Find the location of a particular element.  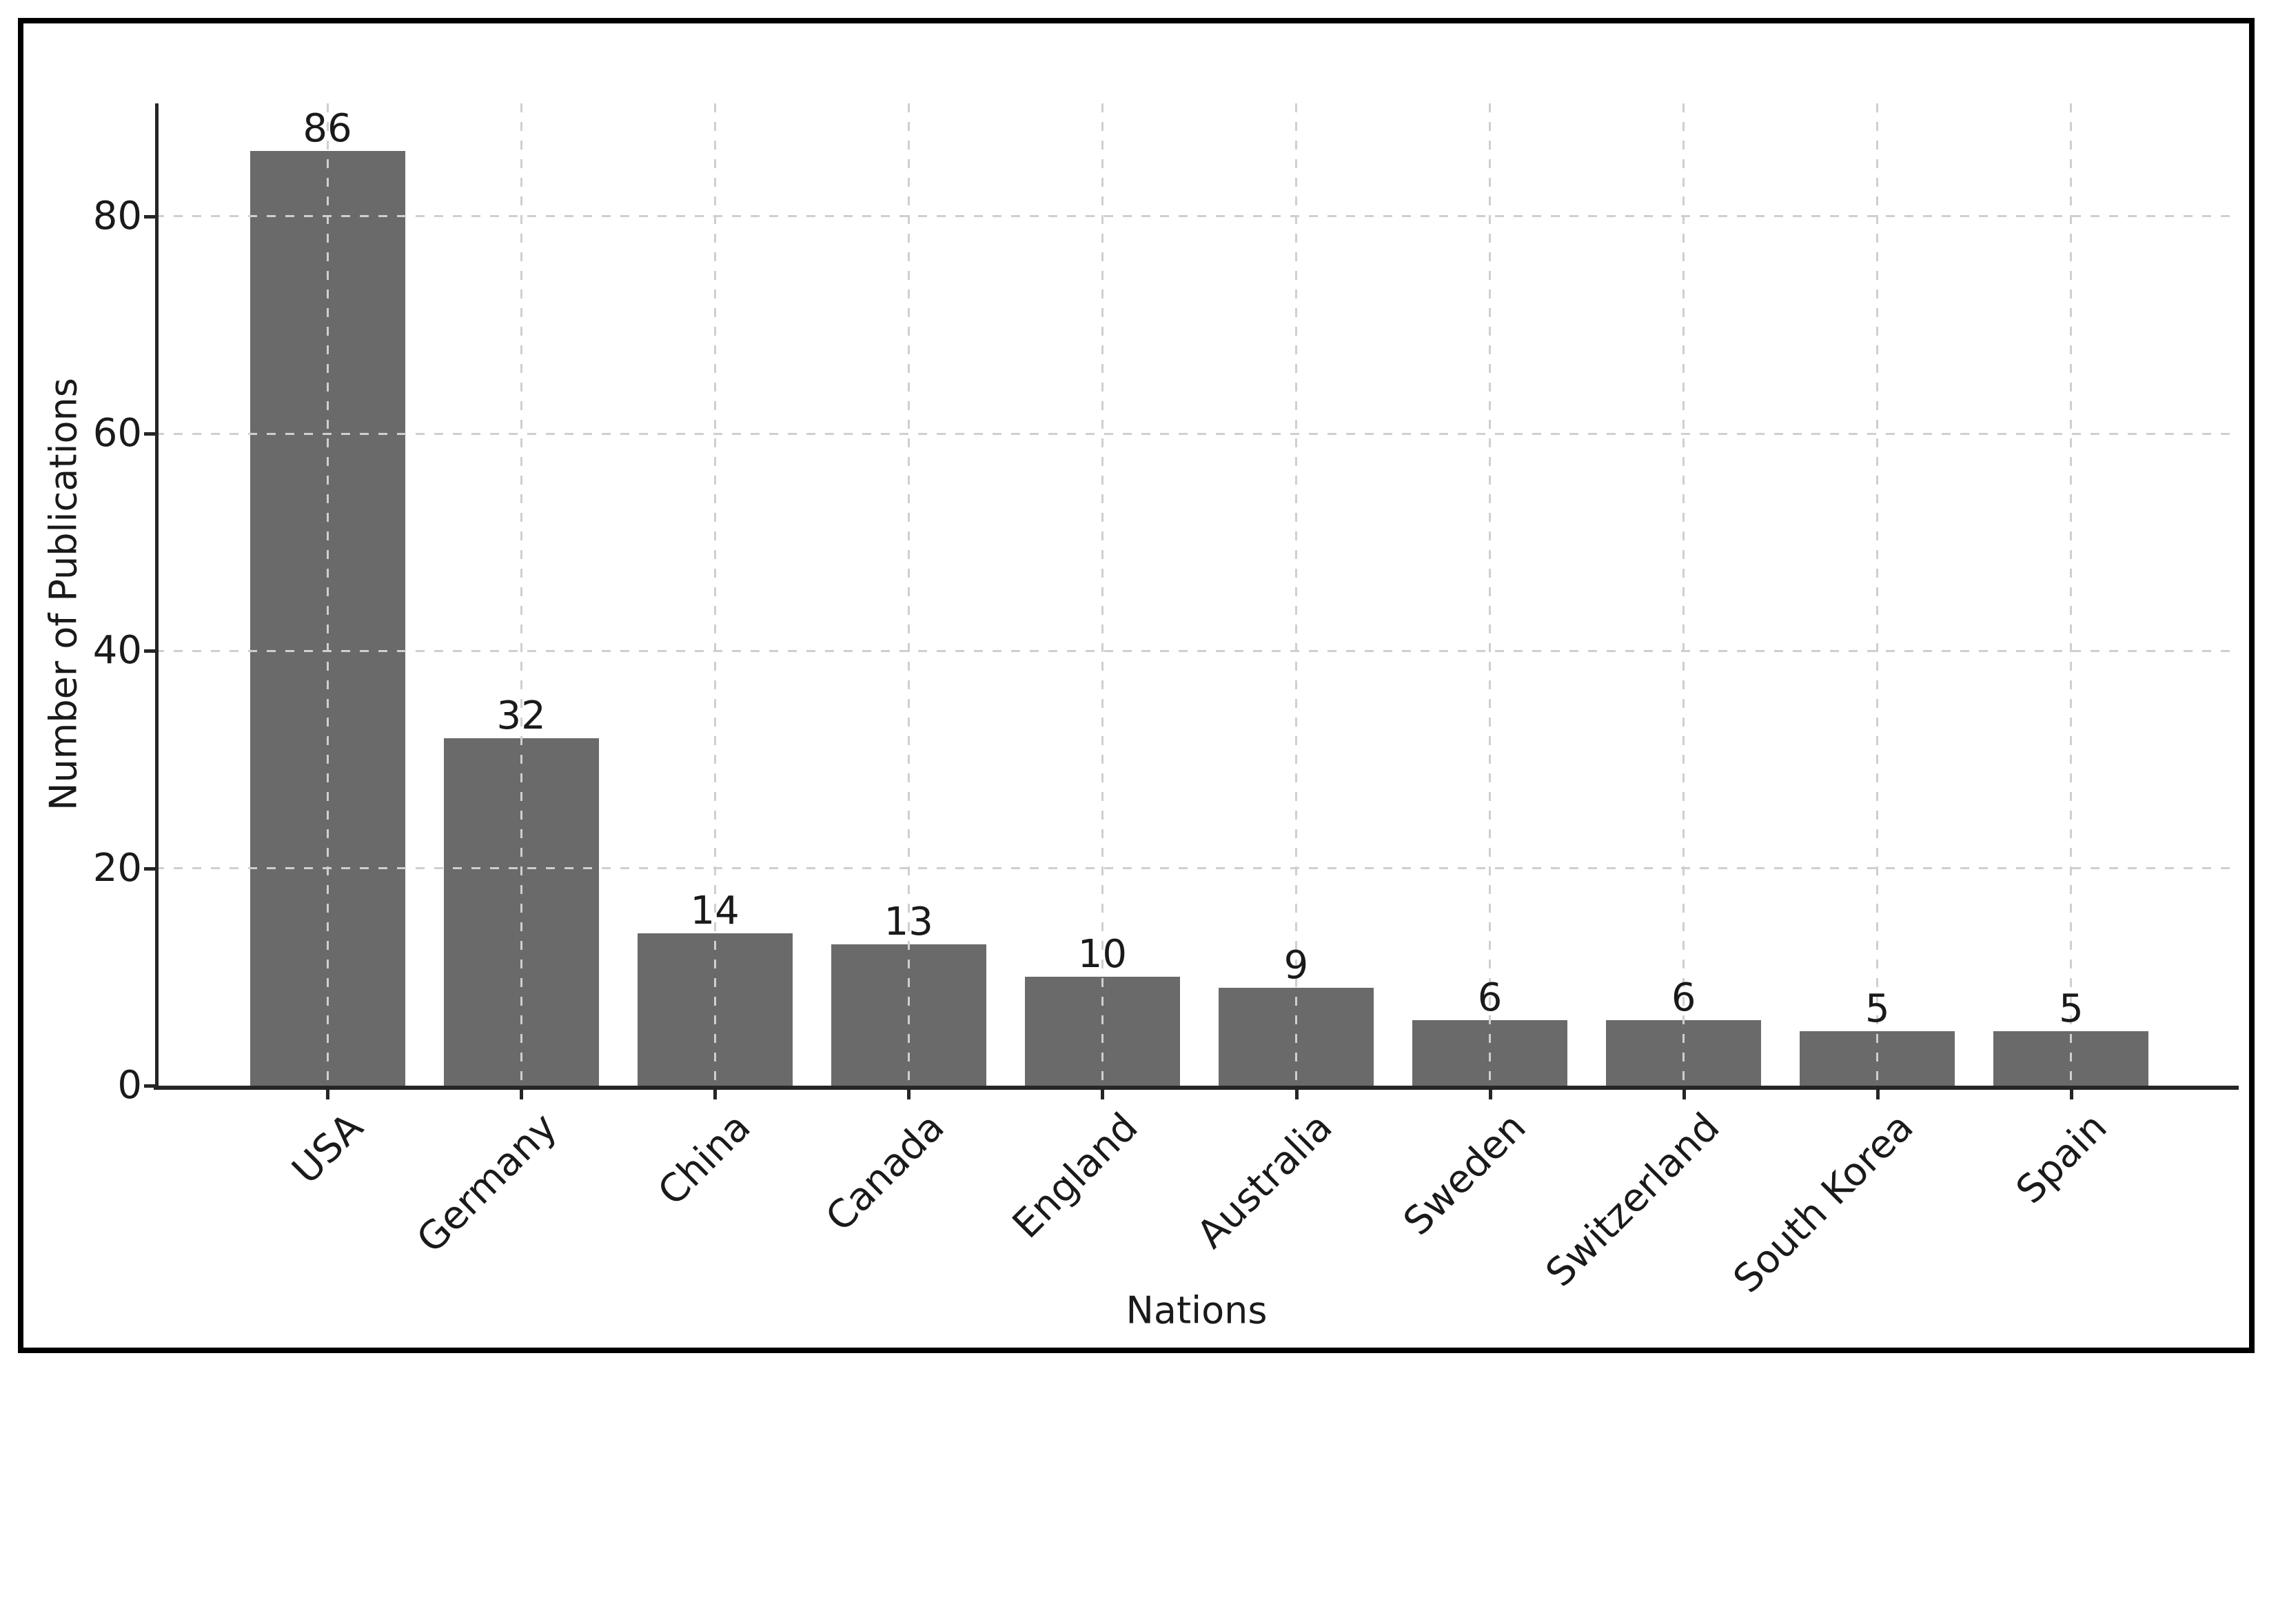

y-tick-label: 80 is located at coordinates (117, 215).